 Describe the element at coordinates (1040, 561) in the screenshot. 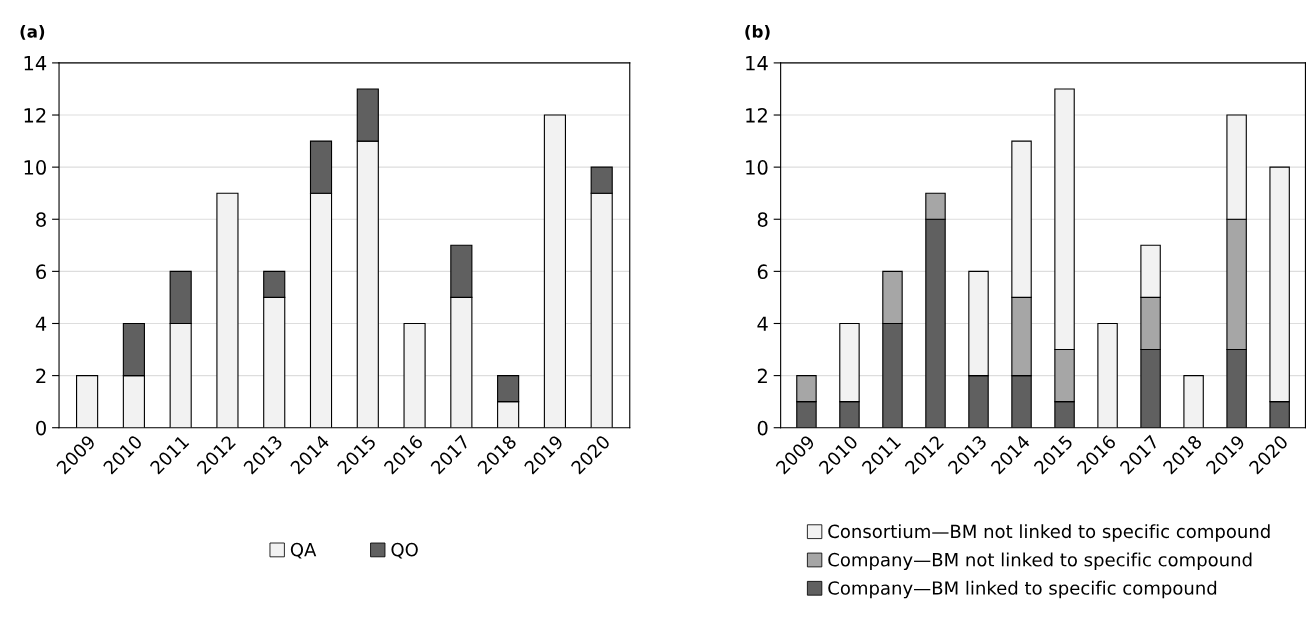

I see `legend-label: Company—BM not linked to specific compound` at that location.